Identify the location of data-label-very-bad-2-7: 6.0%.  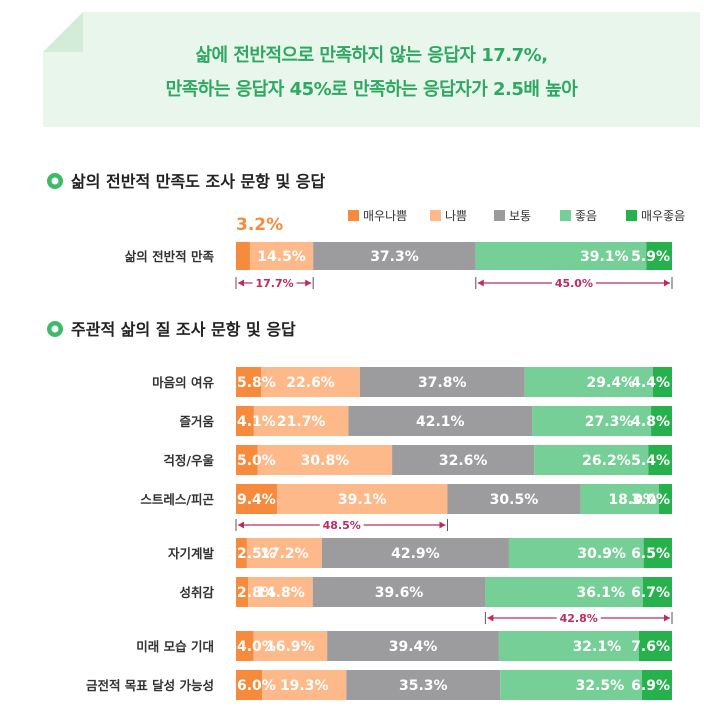
(256, 686).